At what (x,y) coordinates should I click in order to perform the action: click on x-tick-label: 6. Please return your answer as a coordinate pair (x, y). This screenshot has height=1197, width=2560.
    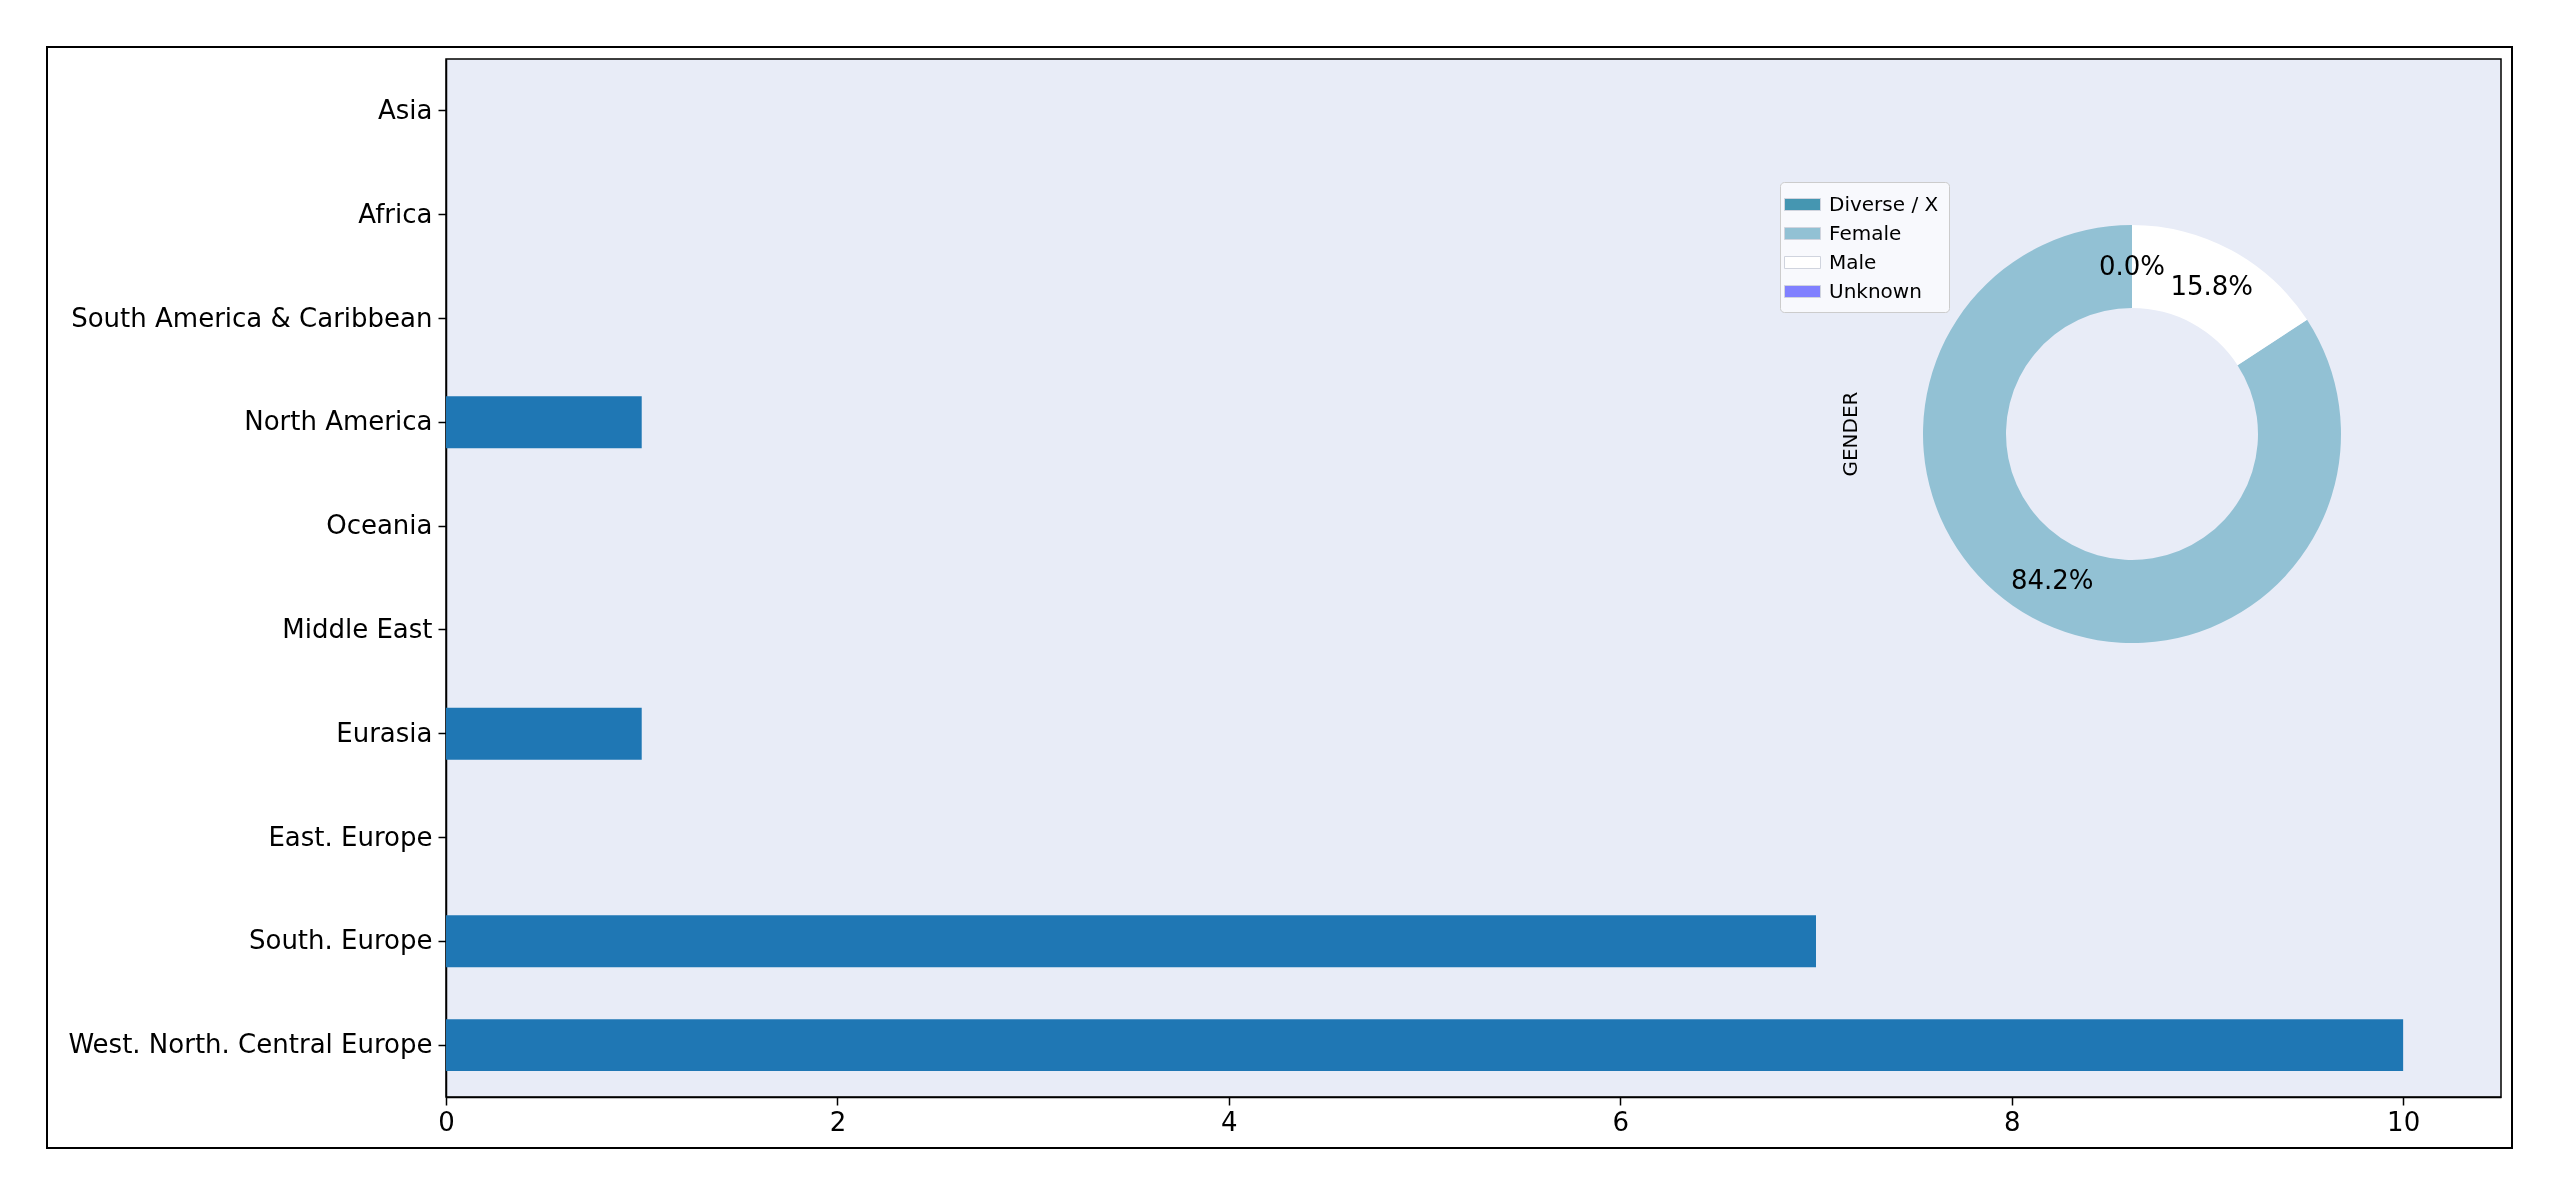
    Looking at the image, I should click on (1621, 1121).